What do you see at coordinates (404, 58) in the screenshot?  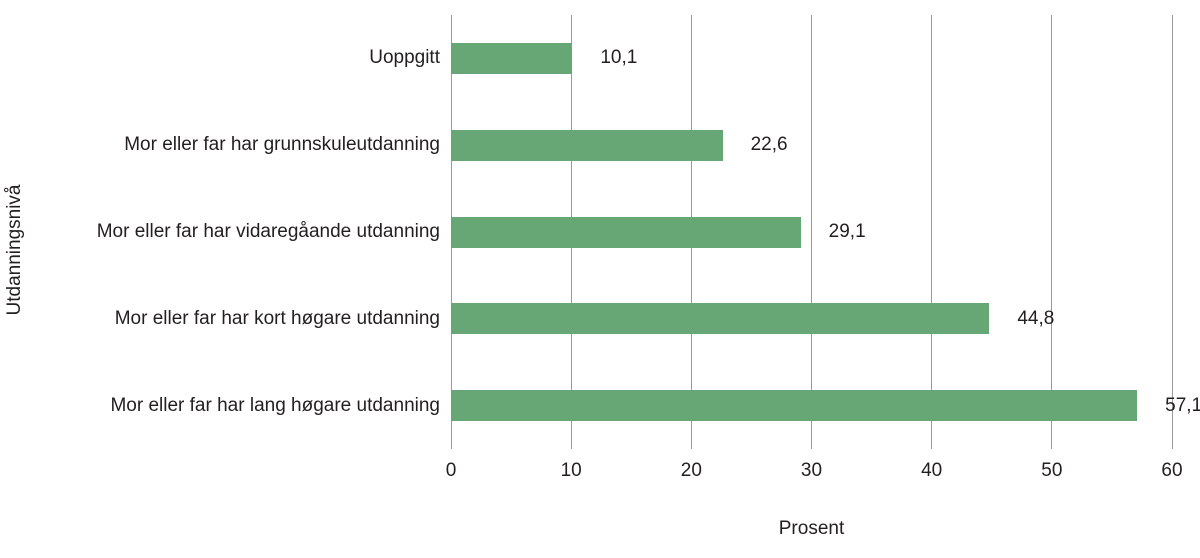 I see `category-label: Uoppgitt` at bounding box center [404, 58].